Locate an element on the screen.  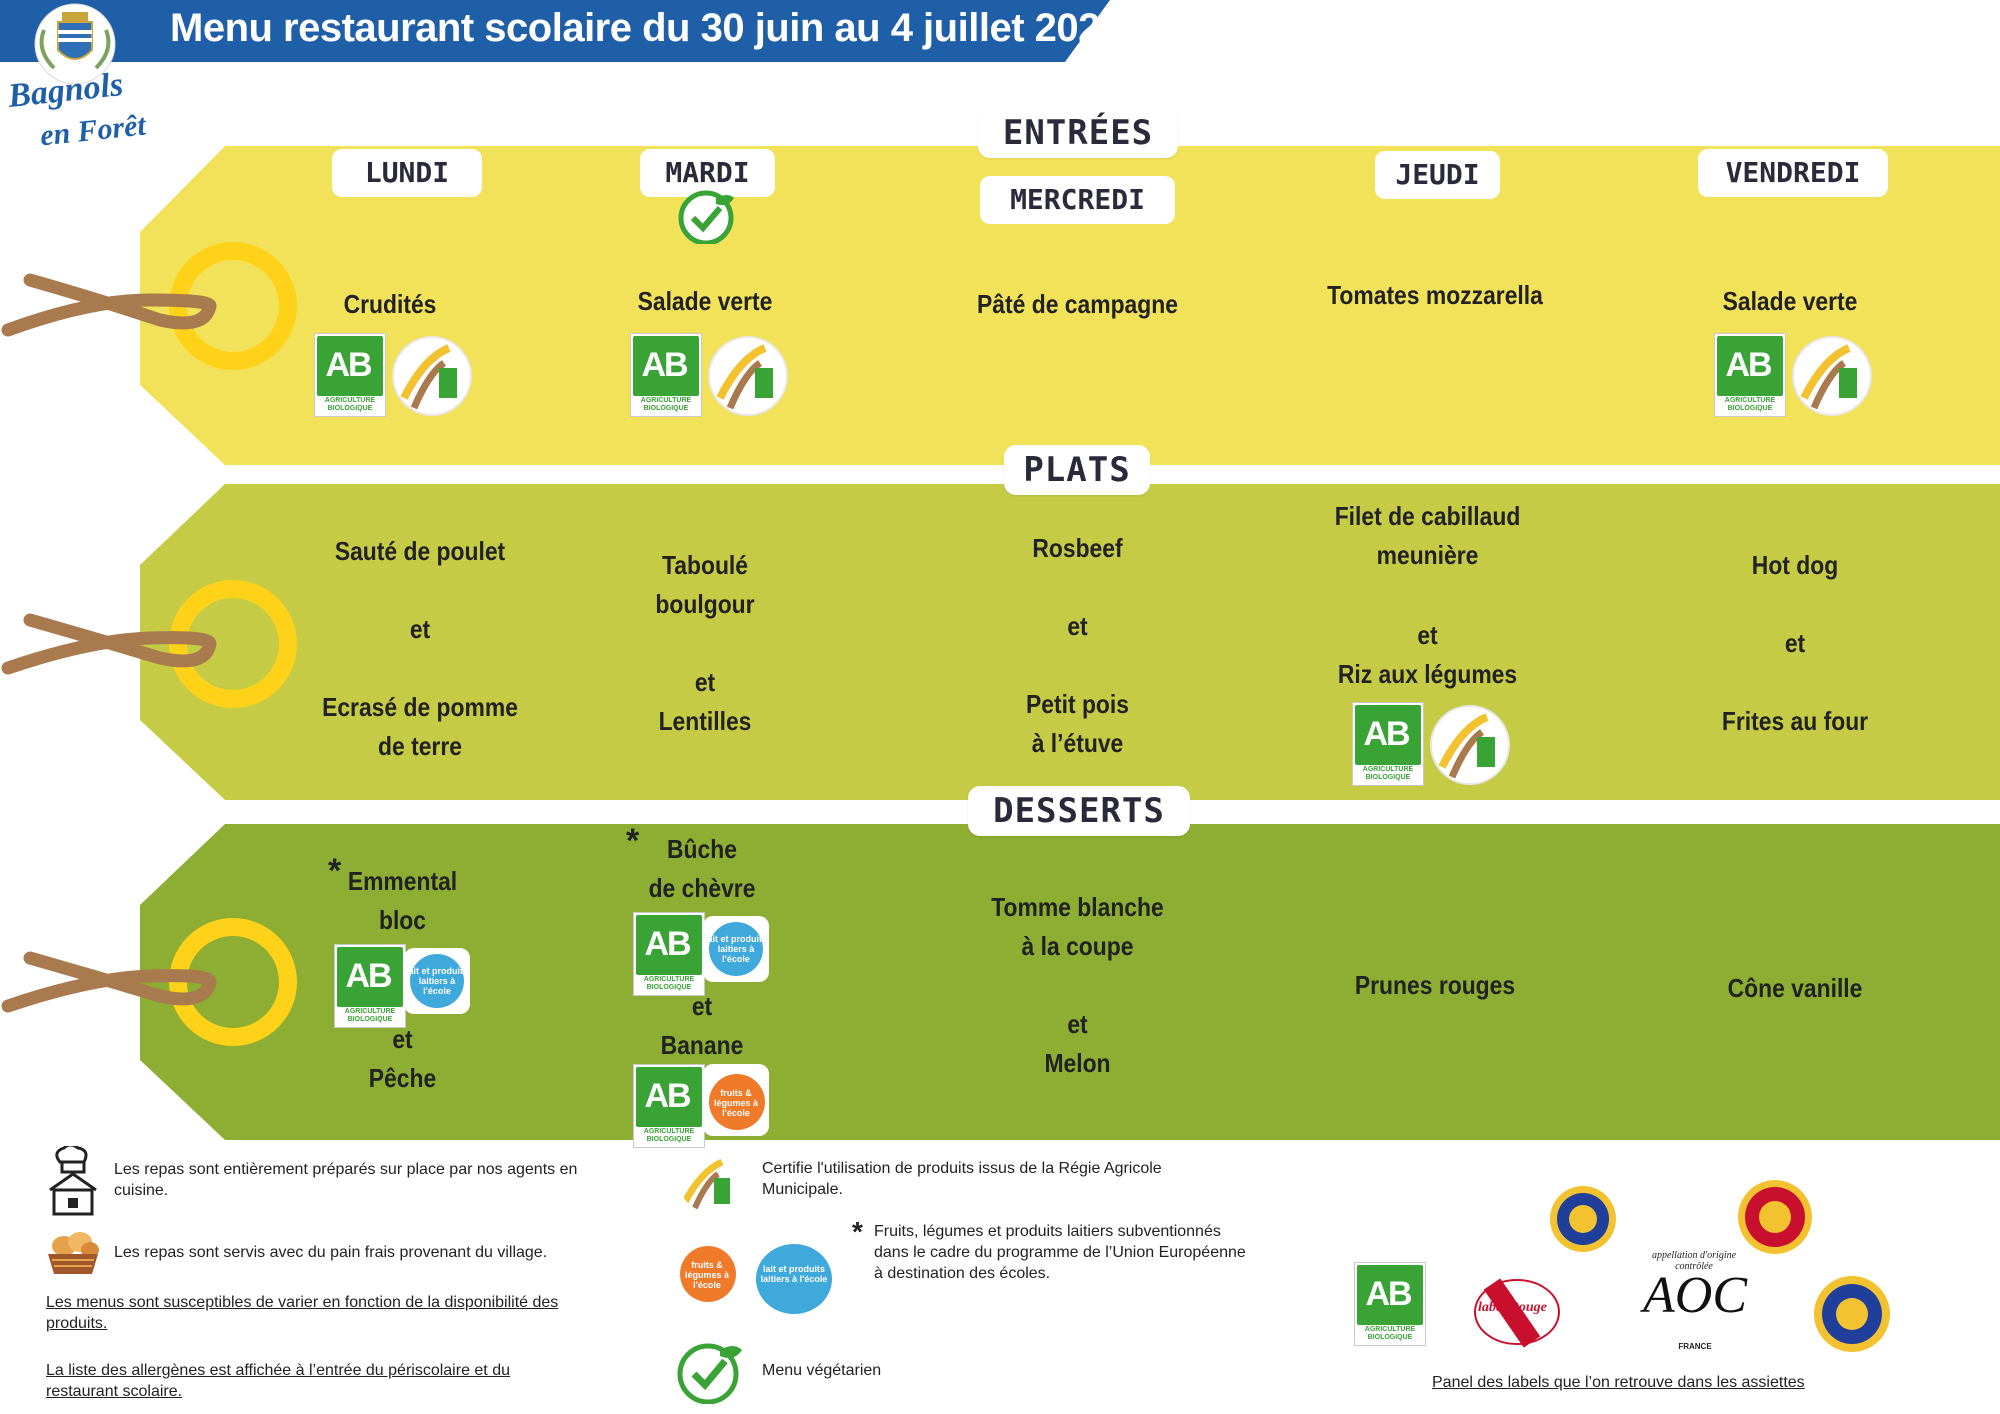
plat-mardi: Taboulé boulgour et Lentilles is located at coordinates (705, 643).